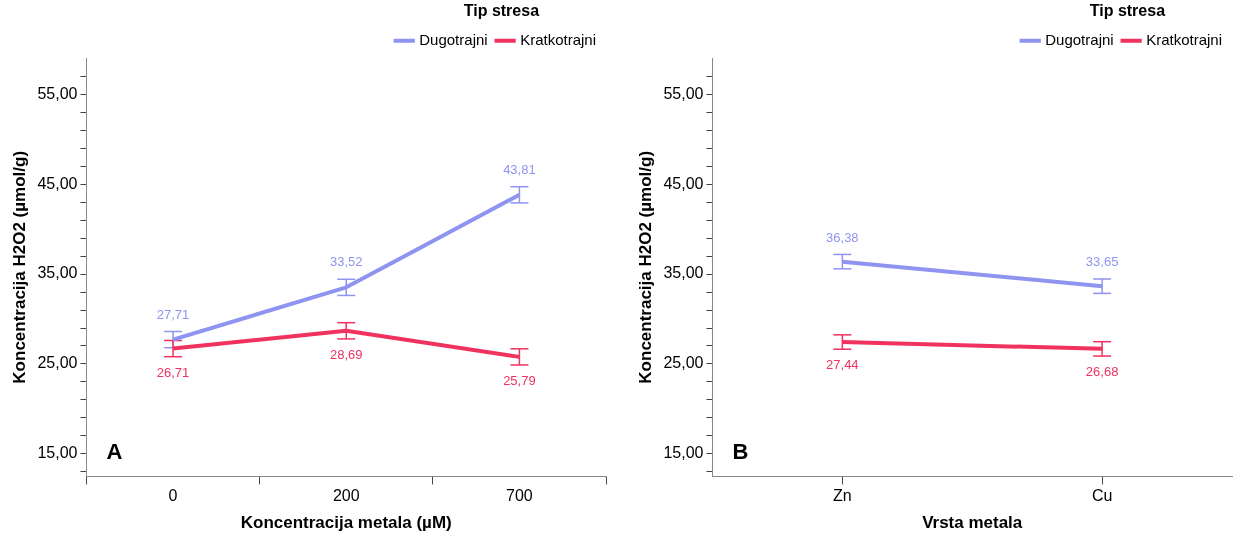 The width and height of the screenshot is (1252, 542). I want to click on x-tick-label: 0, so click(173, 496).